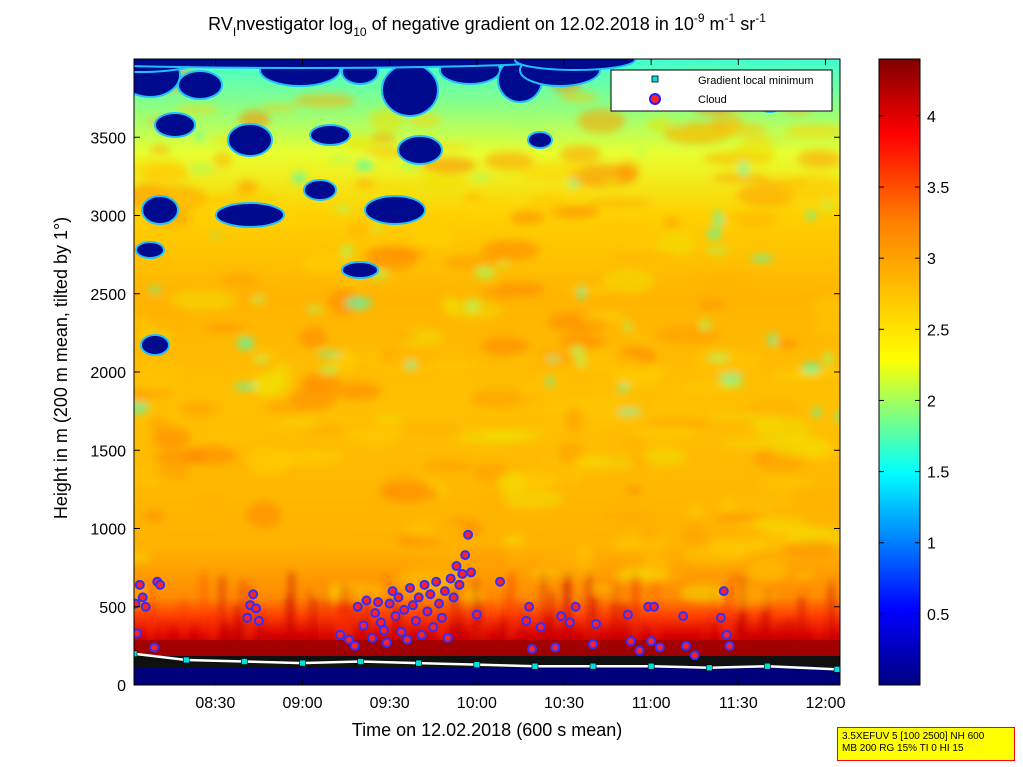  Describe the element at coordinates (487, 661) in the screenshot. I see `gradient-minimum-markers` at that location.